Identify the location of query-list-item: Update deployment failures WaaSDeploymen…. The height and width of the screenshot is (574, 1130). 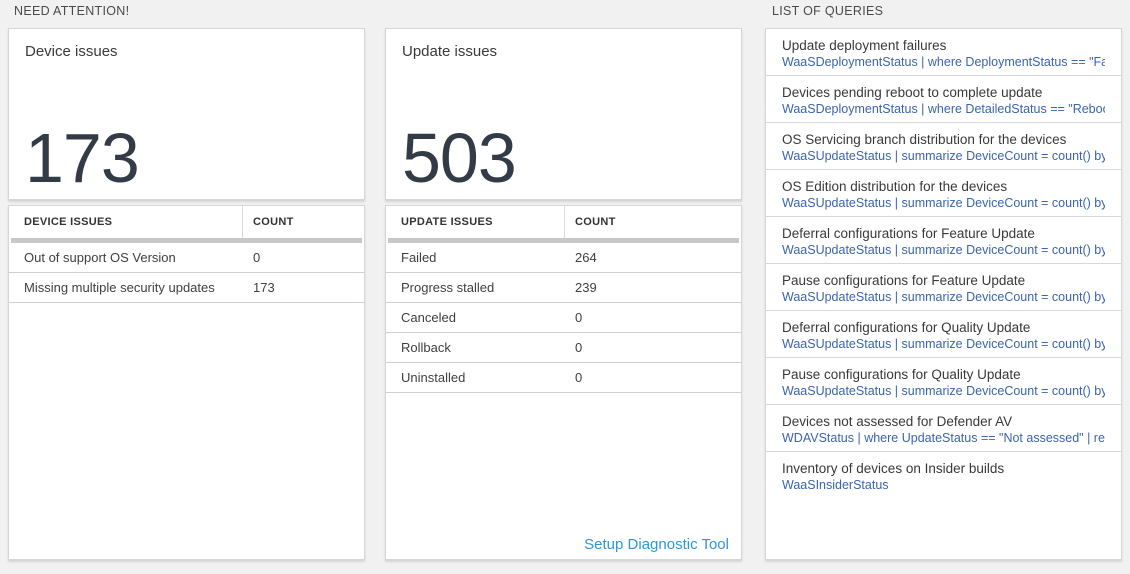
(943, 52).